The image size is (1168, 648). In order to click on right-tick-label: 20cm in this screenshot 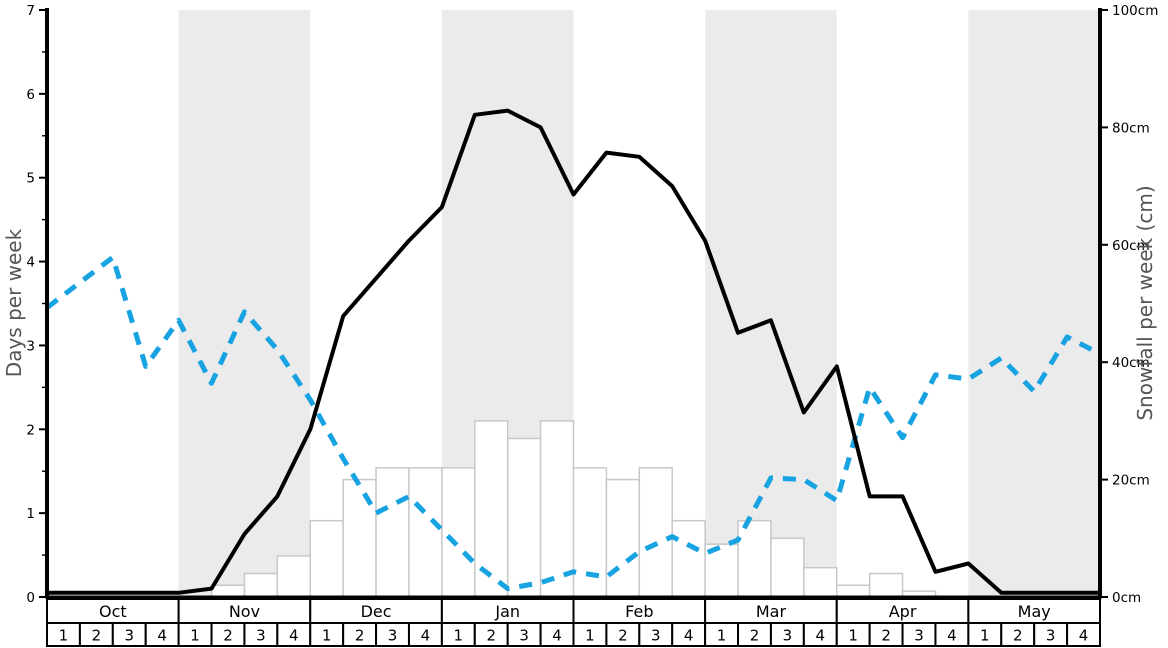, I will do `click(1131, 481)`.